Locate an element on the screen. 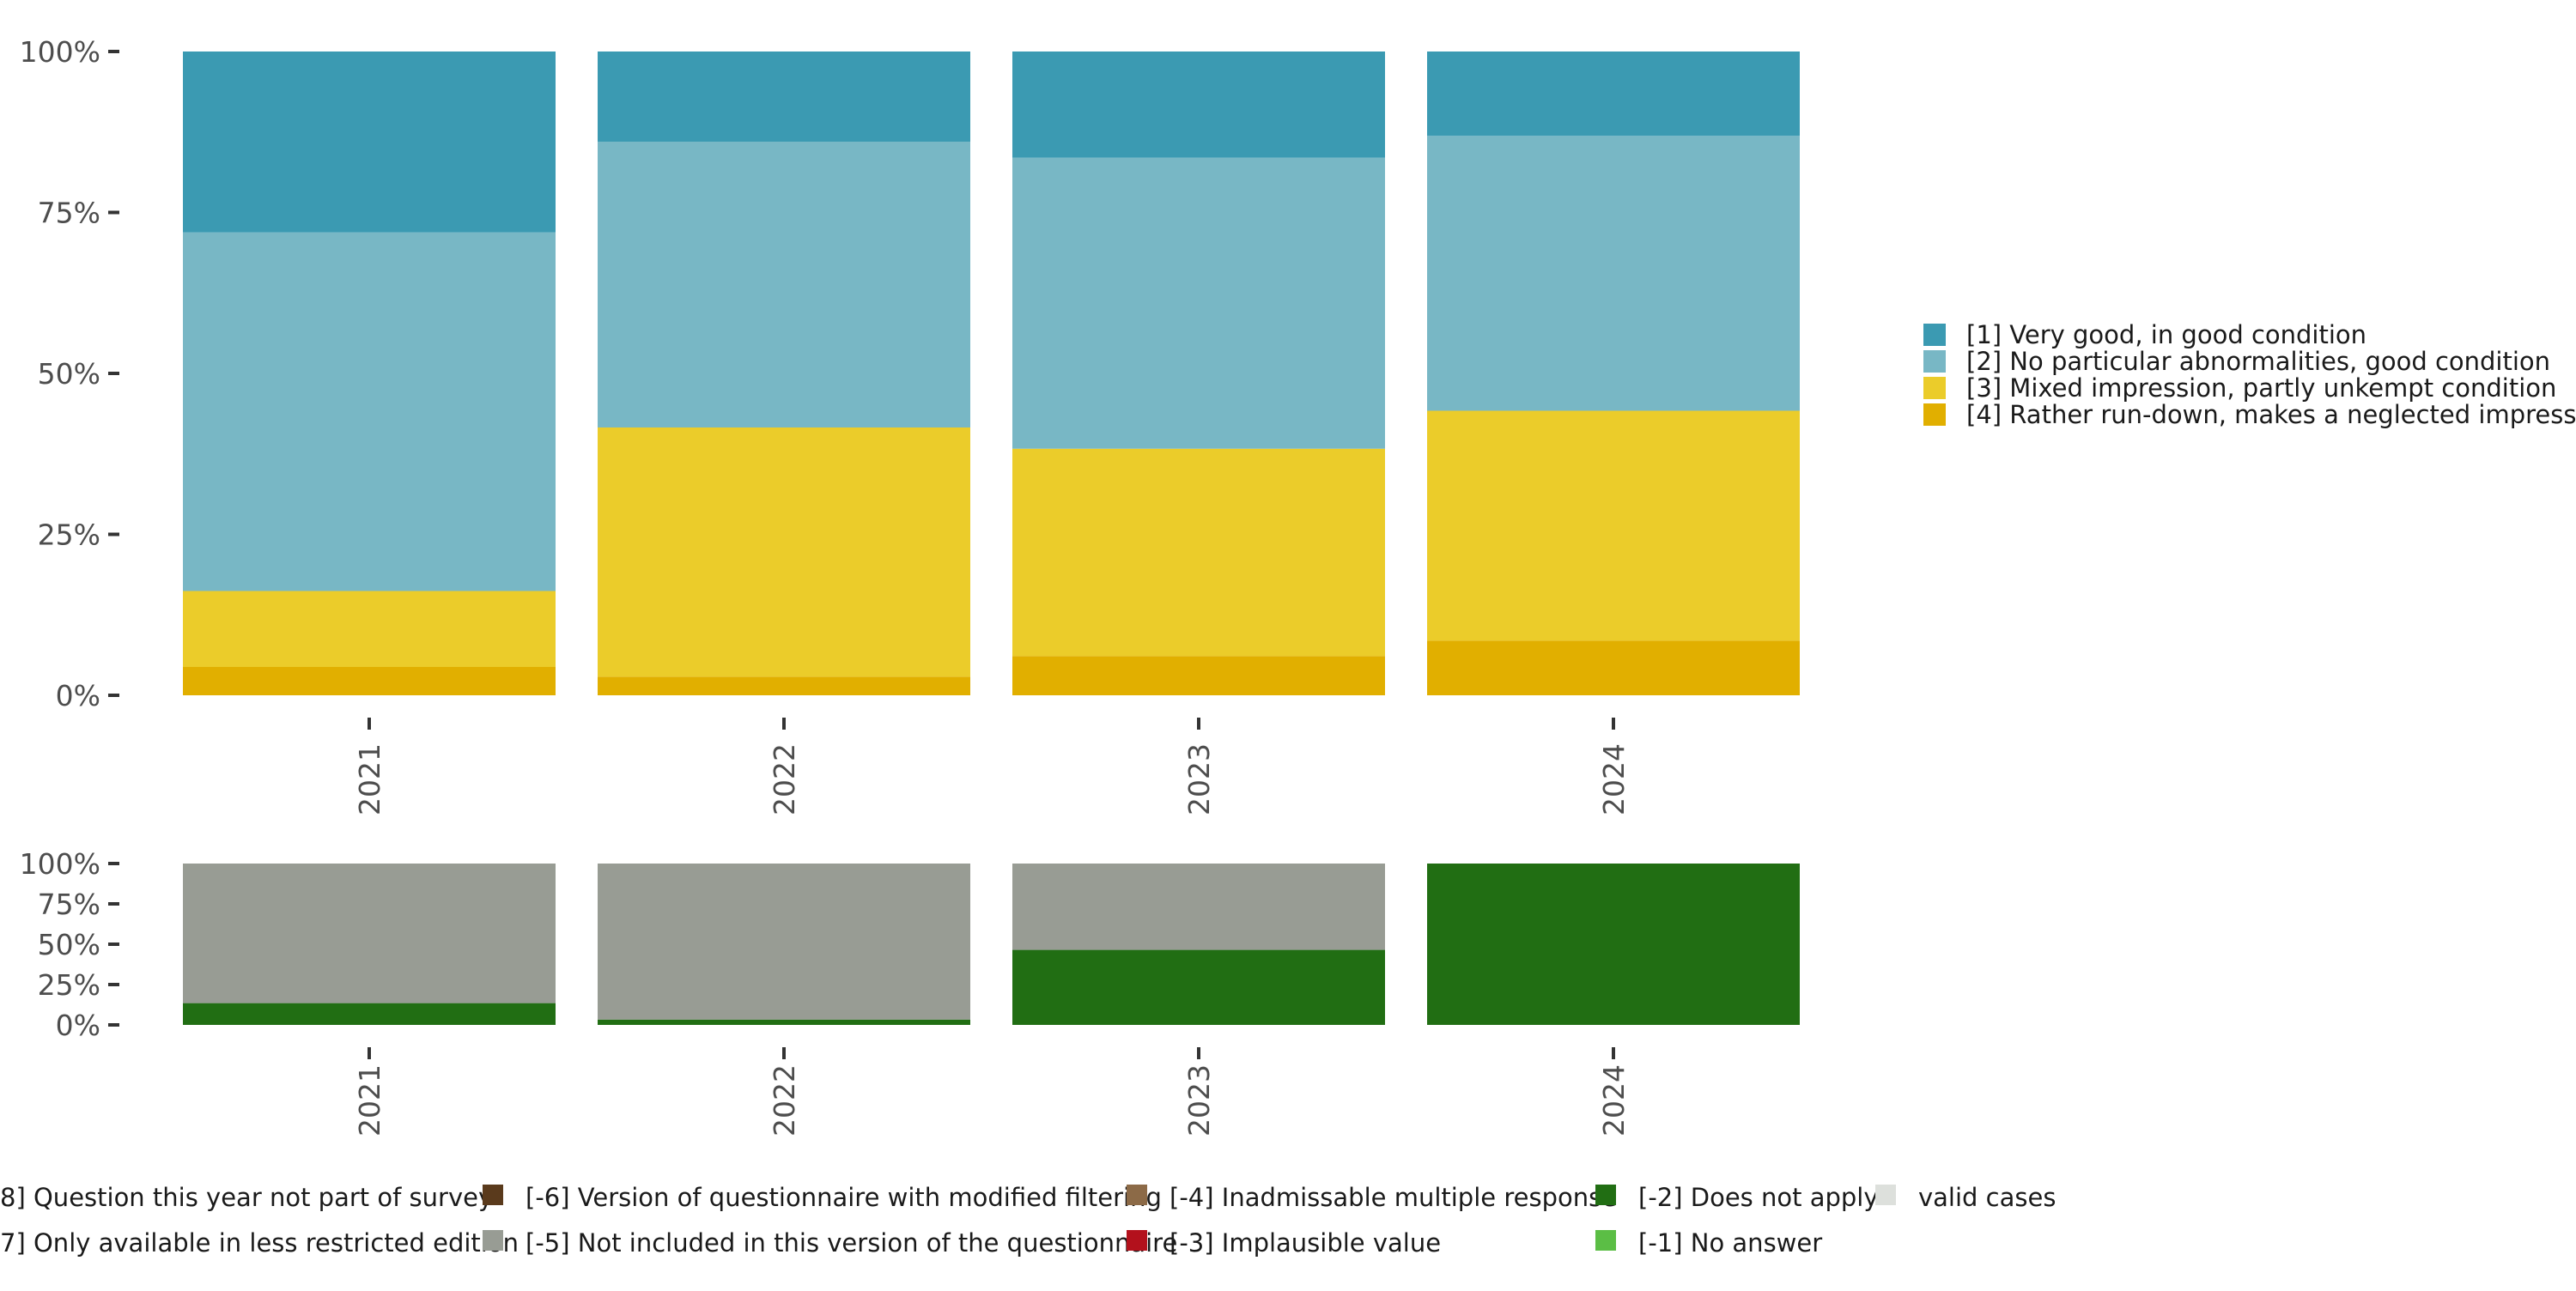 The height and width of the screenshot is (1291, 2576). missing-legend-label: [-1] No answer is located at coordinates (1730, 1243).